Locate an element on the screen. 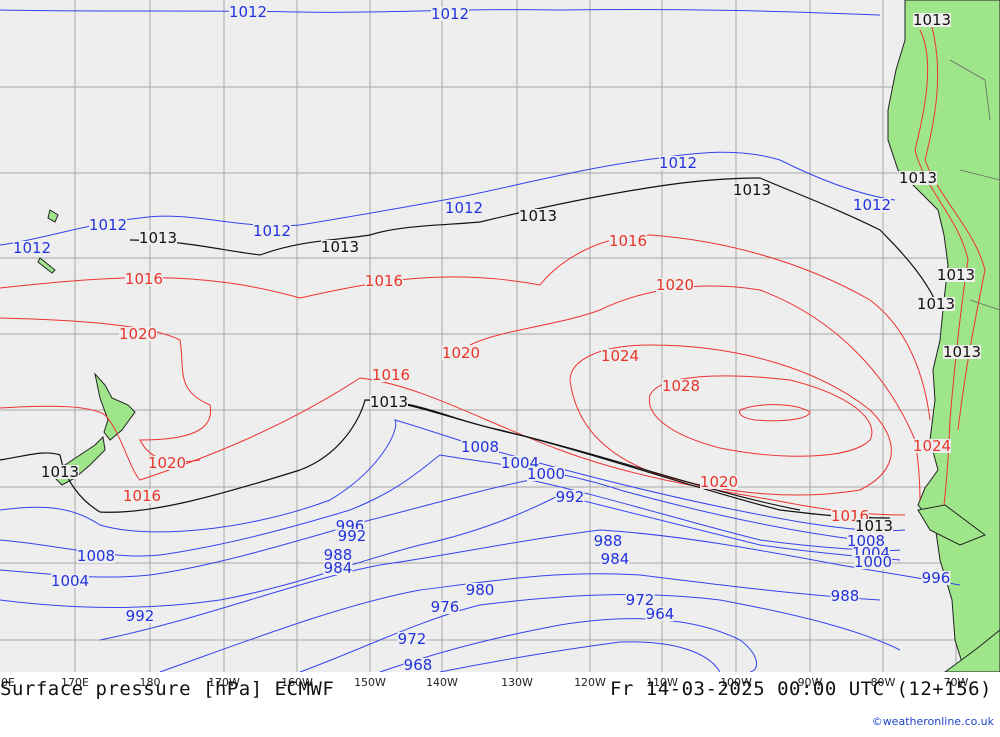  lon-tick-label: 170W is located at coordinates (224, 682).